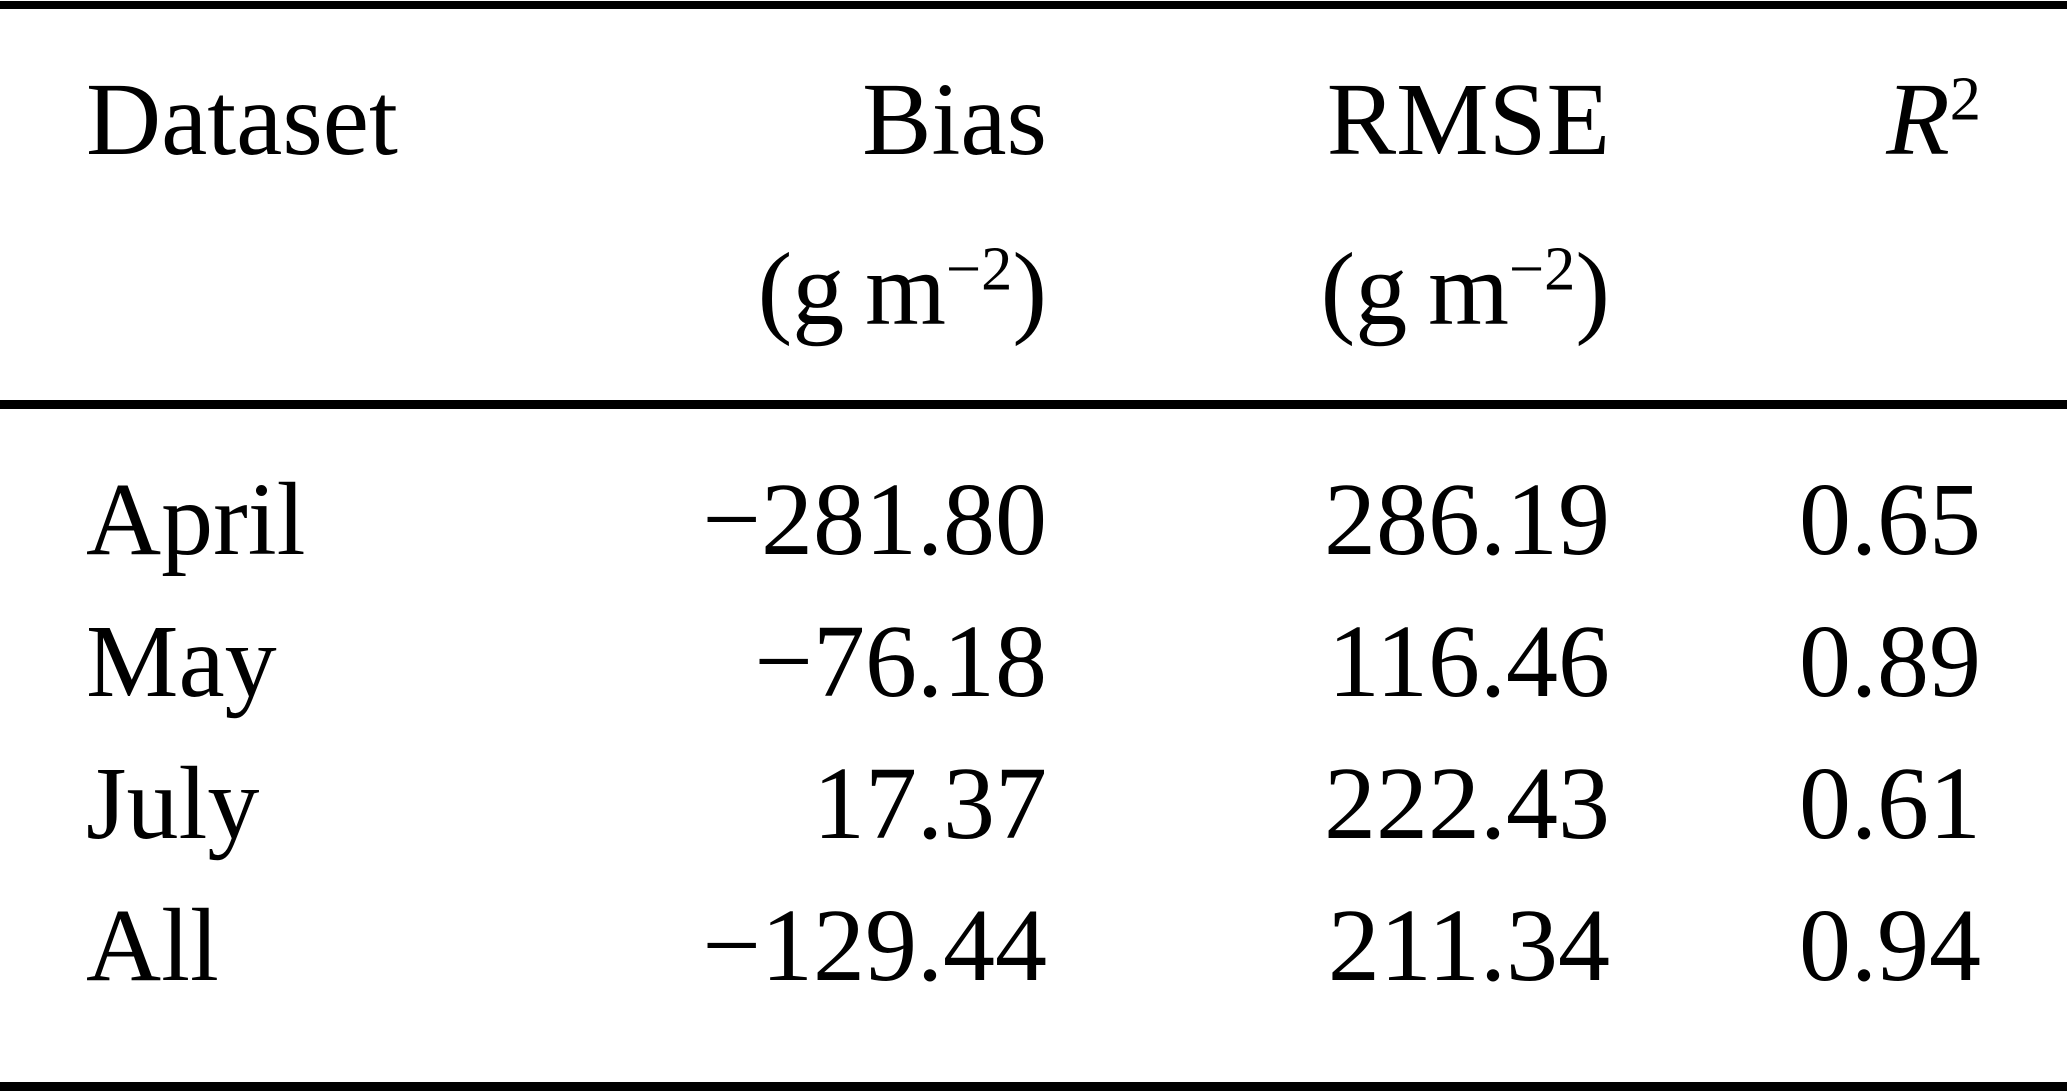 Image resolution: width=2067 pixels, height=1091 pixels. I want to click on column-header-rmse: RMSE, so click(1468, 119).